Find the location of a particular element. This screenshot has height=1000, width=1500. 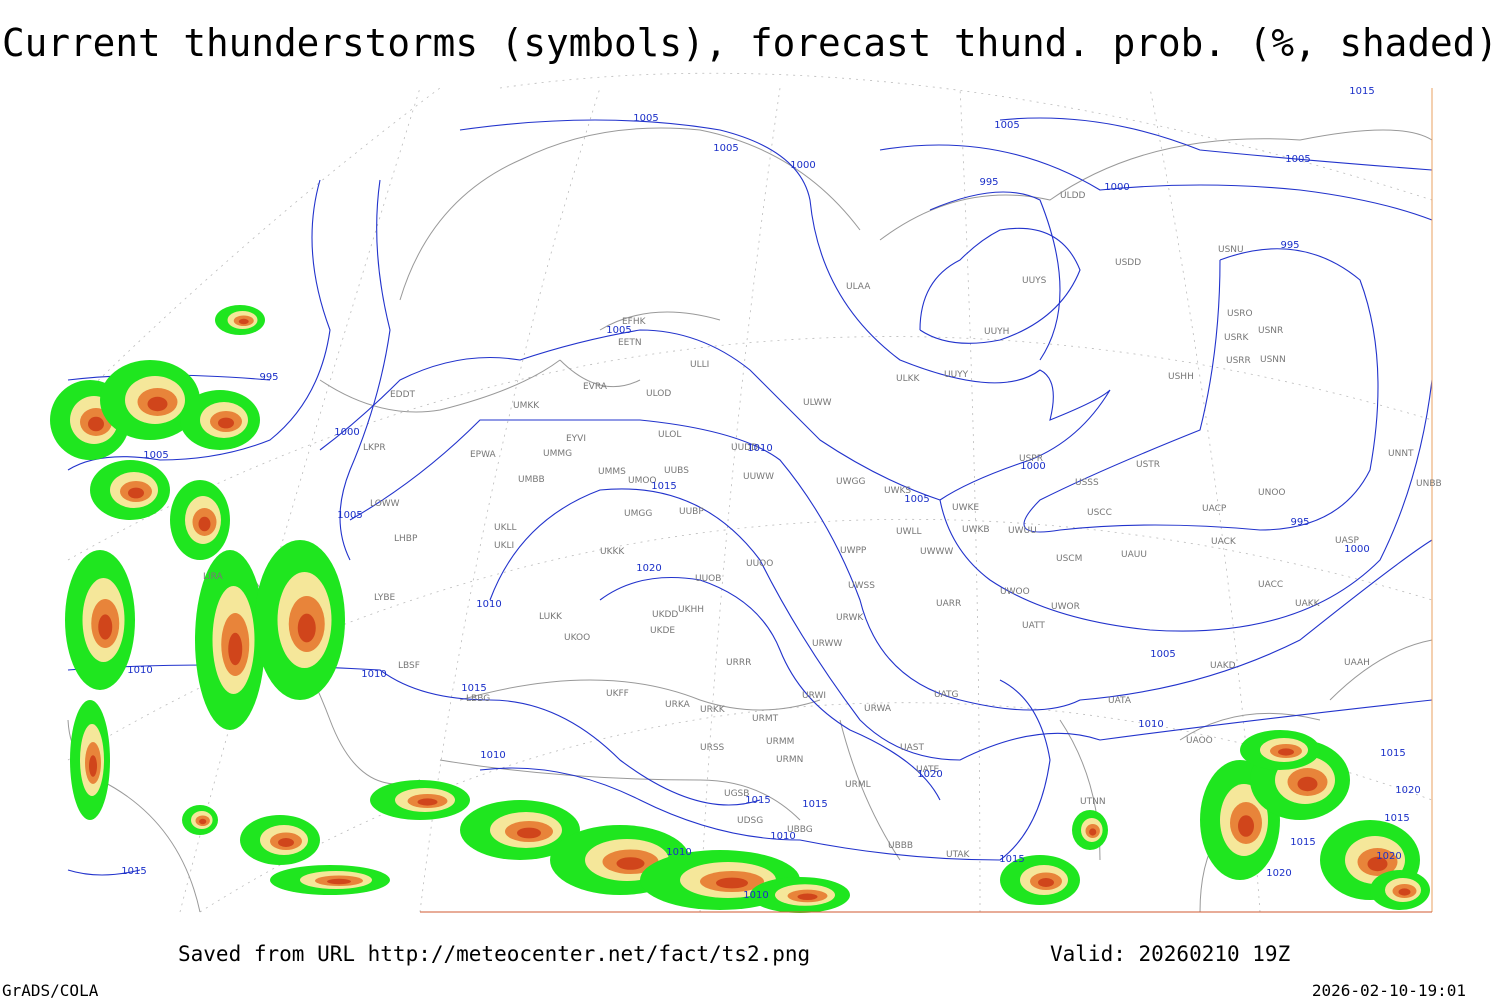

station-label: UGSB is located at coordinates (736, 794).